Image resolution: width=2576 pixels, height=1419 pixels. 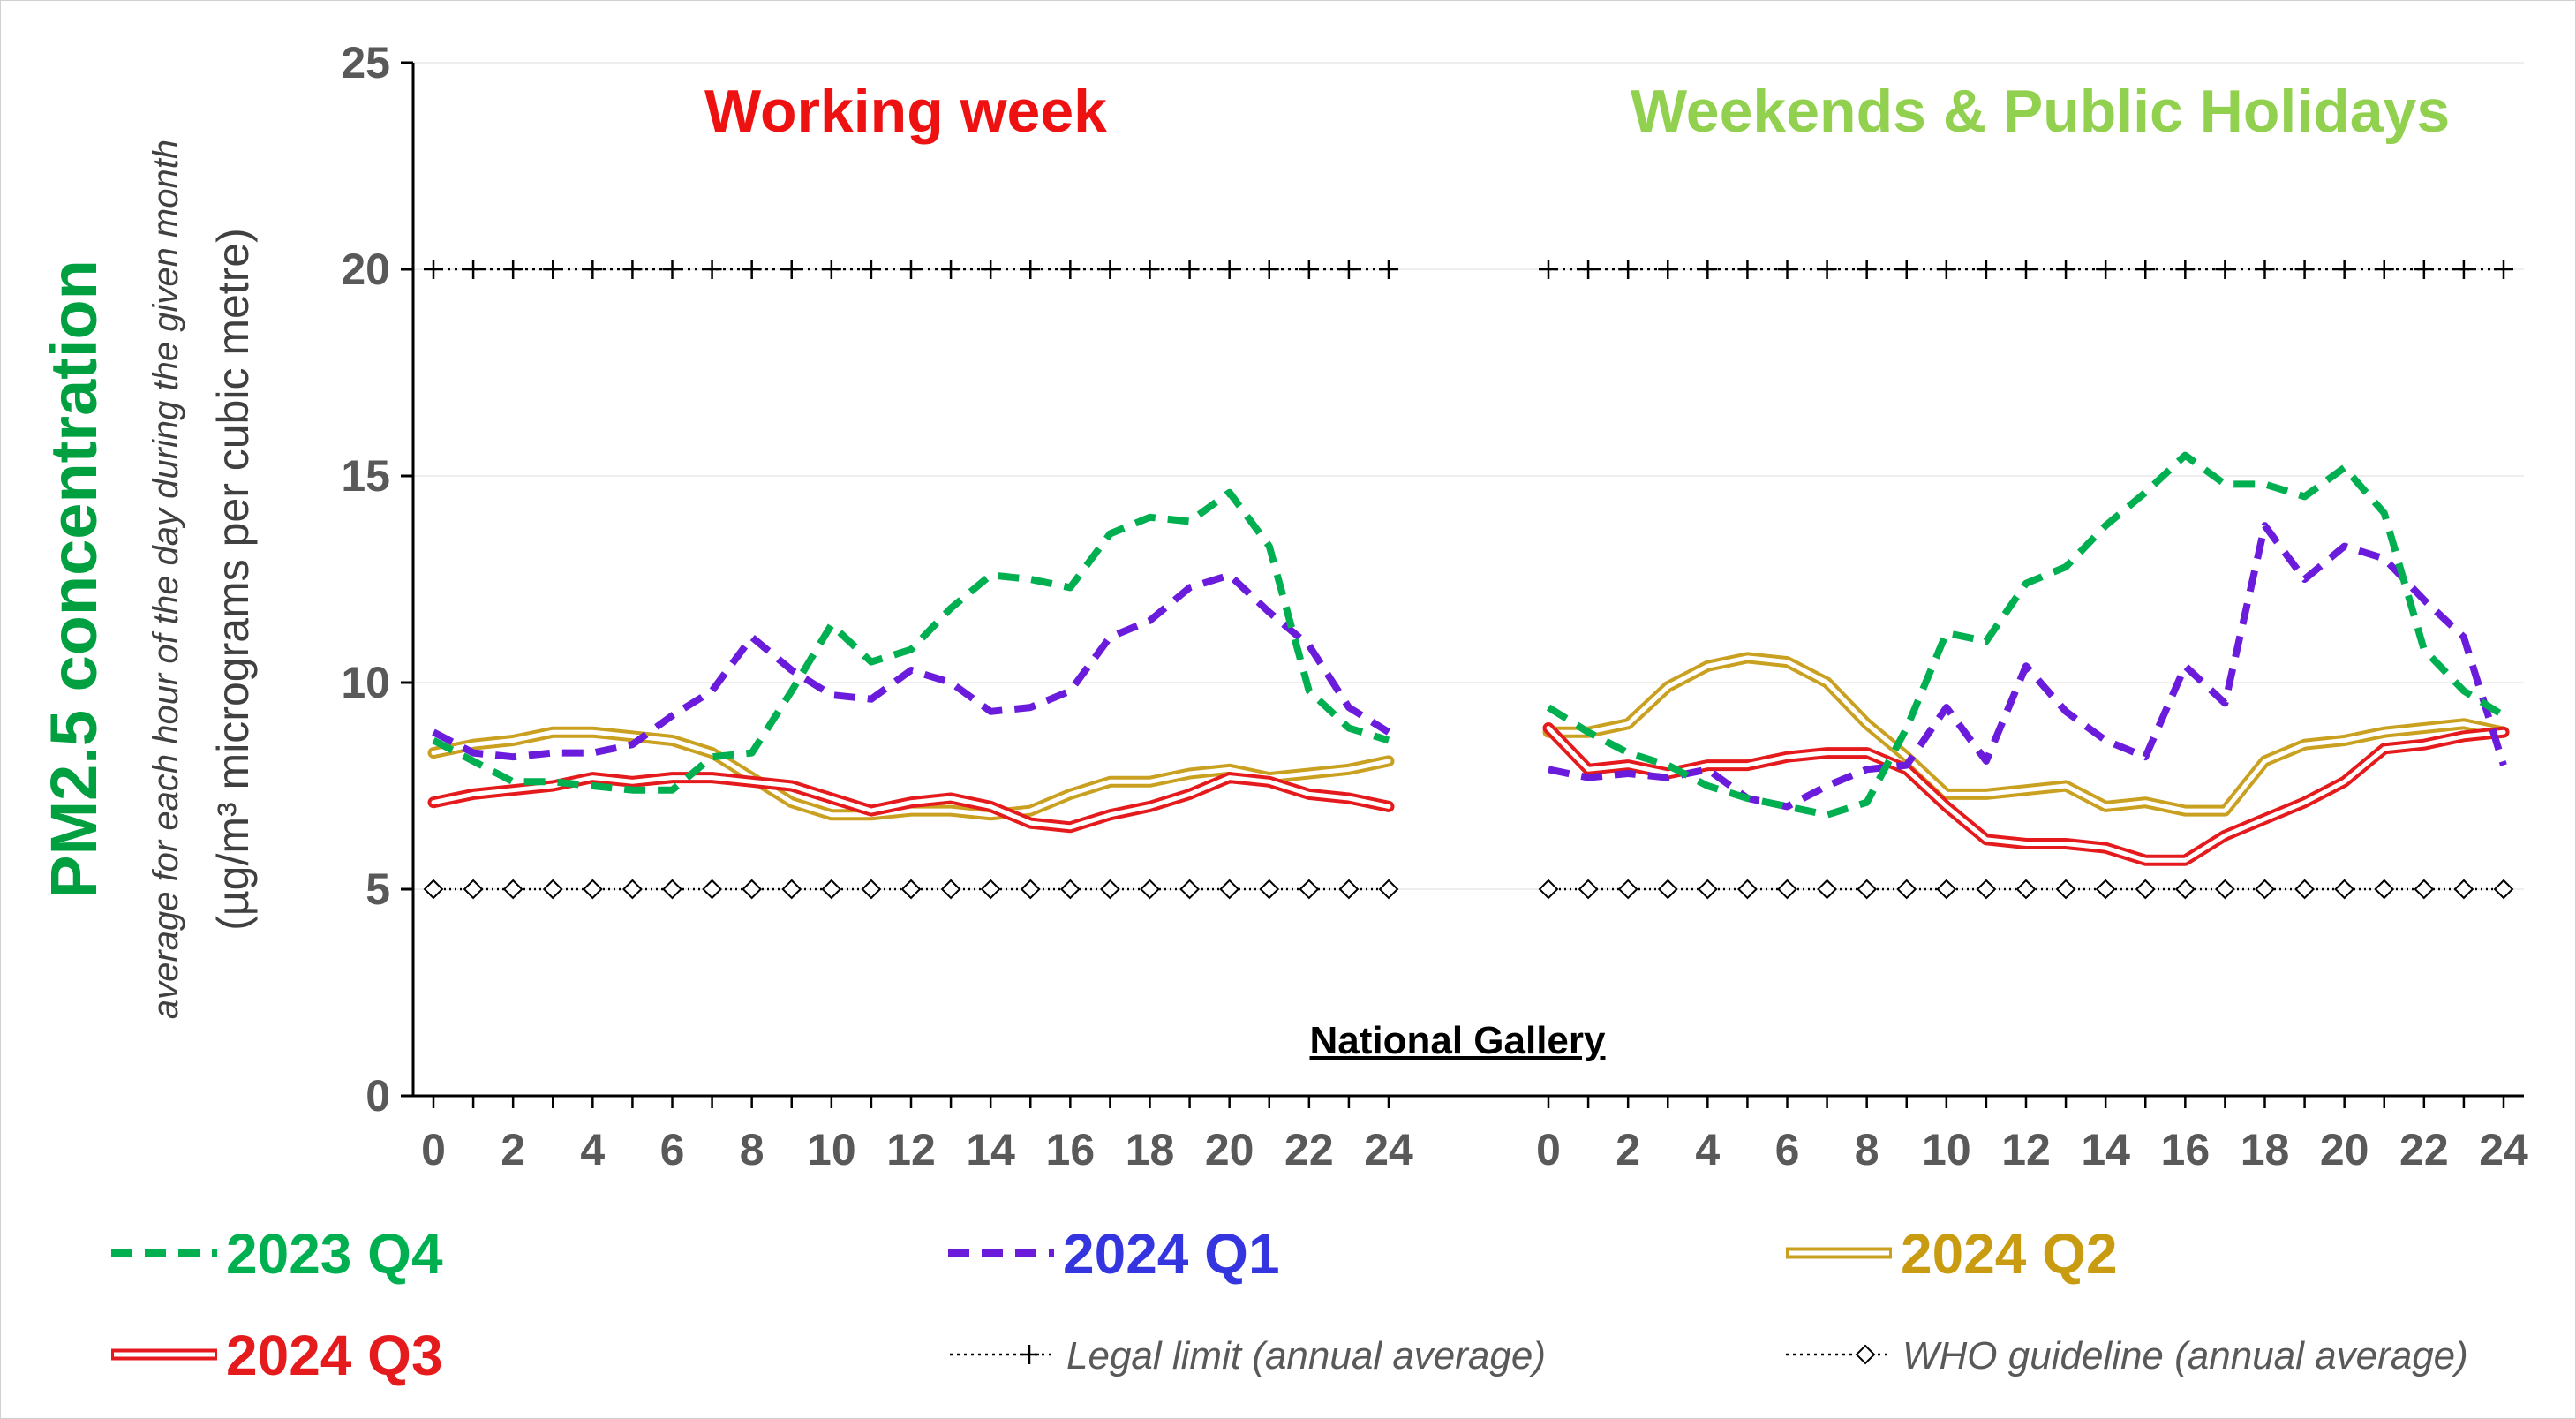 What do you see at coordinates (366, 63) in the screenshot?
I see `y-tick-label: 25` at bounding box center [366, 63].